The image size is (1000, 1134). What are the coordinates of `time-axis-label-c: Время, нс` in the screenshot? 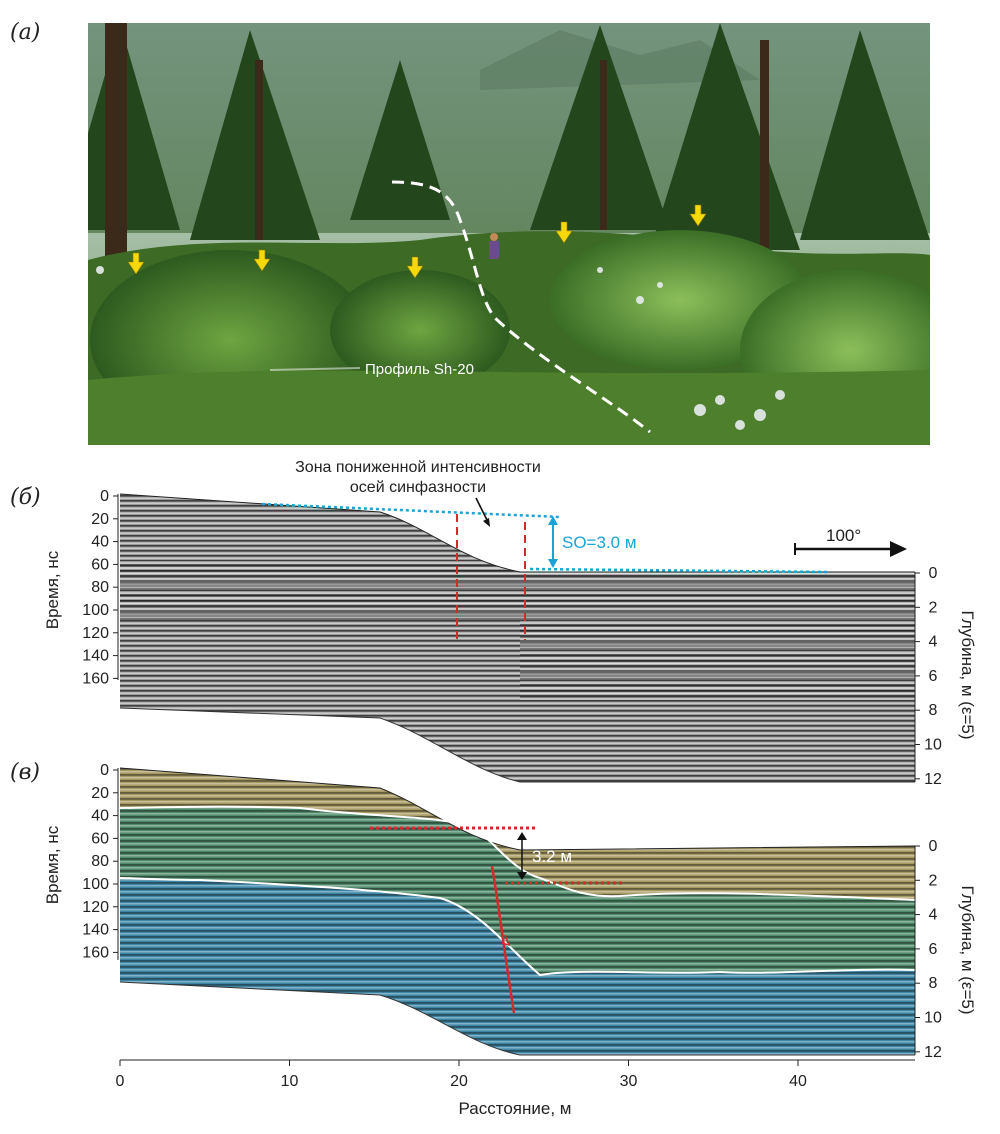 It's located at (52, 864).